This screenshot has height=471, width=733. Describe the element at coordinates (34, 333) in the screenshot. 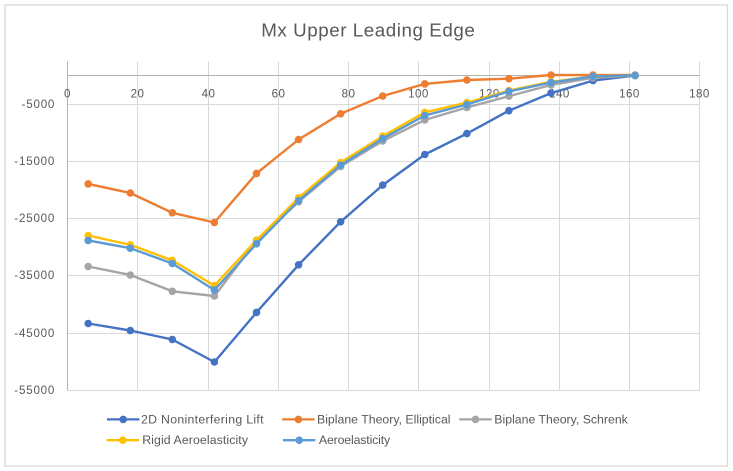

I see `svg-text: -45000` at that location.